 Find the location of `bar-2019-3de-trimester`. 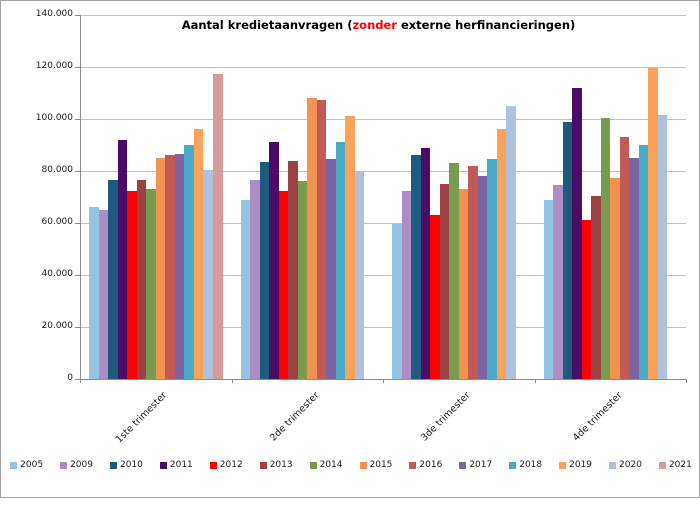

bar-2019-3de-trimester is located at coordinates (501, 254).